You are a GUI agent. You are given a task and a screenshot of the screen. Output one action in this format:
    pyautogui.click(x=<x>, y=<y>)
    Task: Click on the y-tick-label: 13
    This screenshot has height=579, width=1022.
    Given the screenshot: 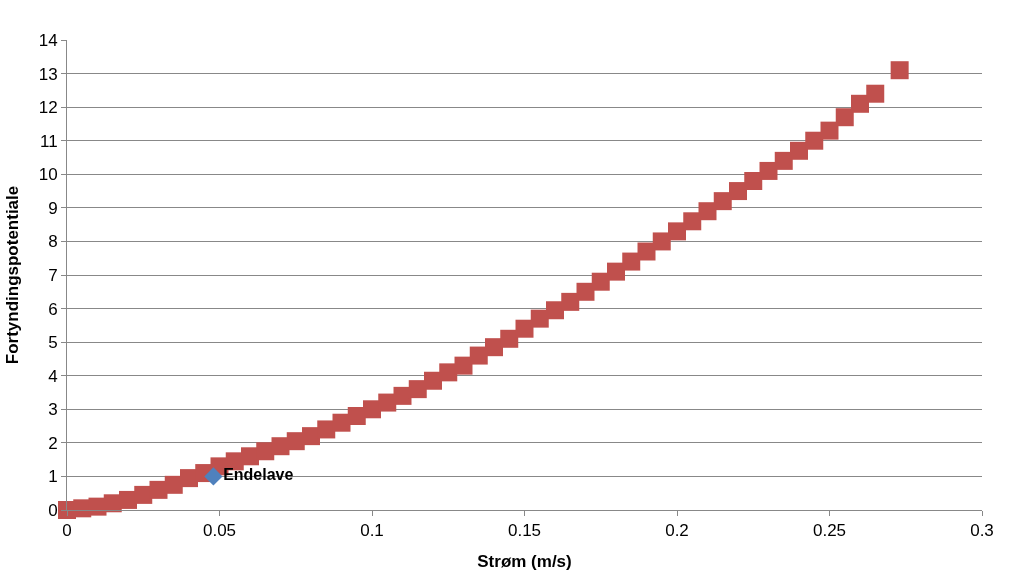 What is the action you would take?
    pyautogui.click(x=48, y=74)
    